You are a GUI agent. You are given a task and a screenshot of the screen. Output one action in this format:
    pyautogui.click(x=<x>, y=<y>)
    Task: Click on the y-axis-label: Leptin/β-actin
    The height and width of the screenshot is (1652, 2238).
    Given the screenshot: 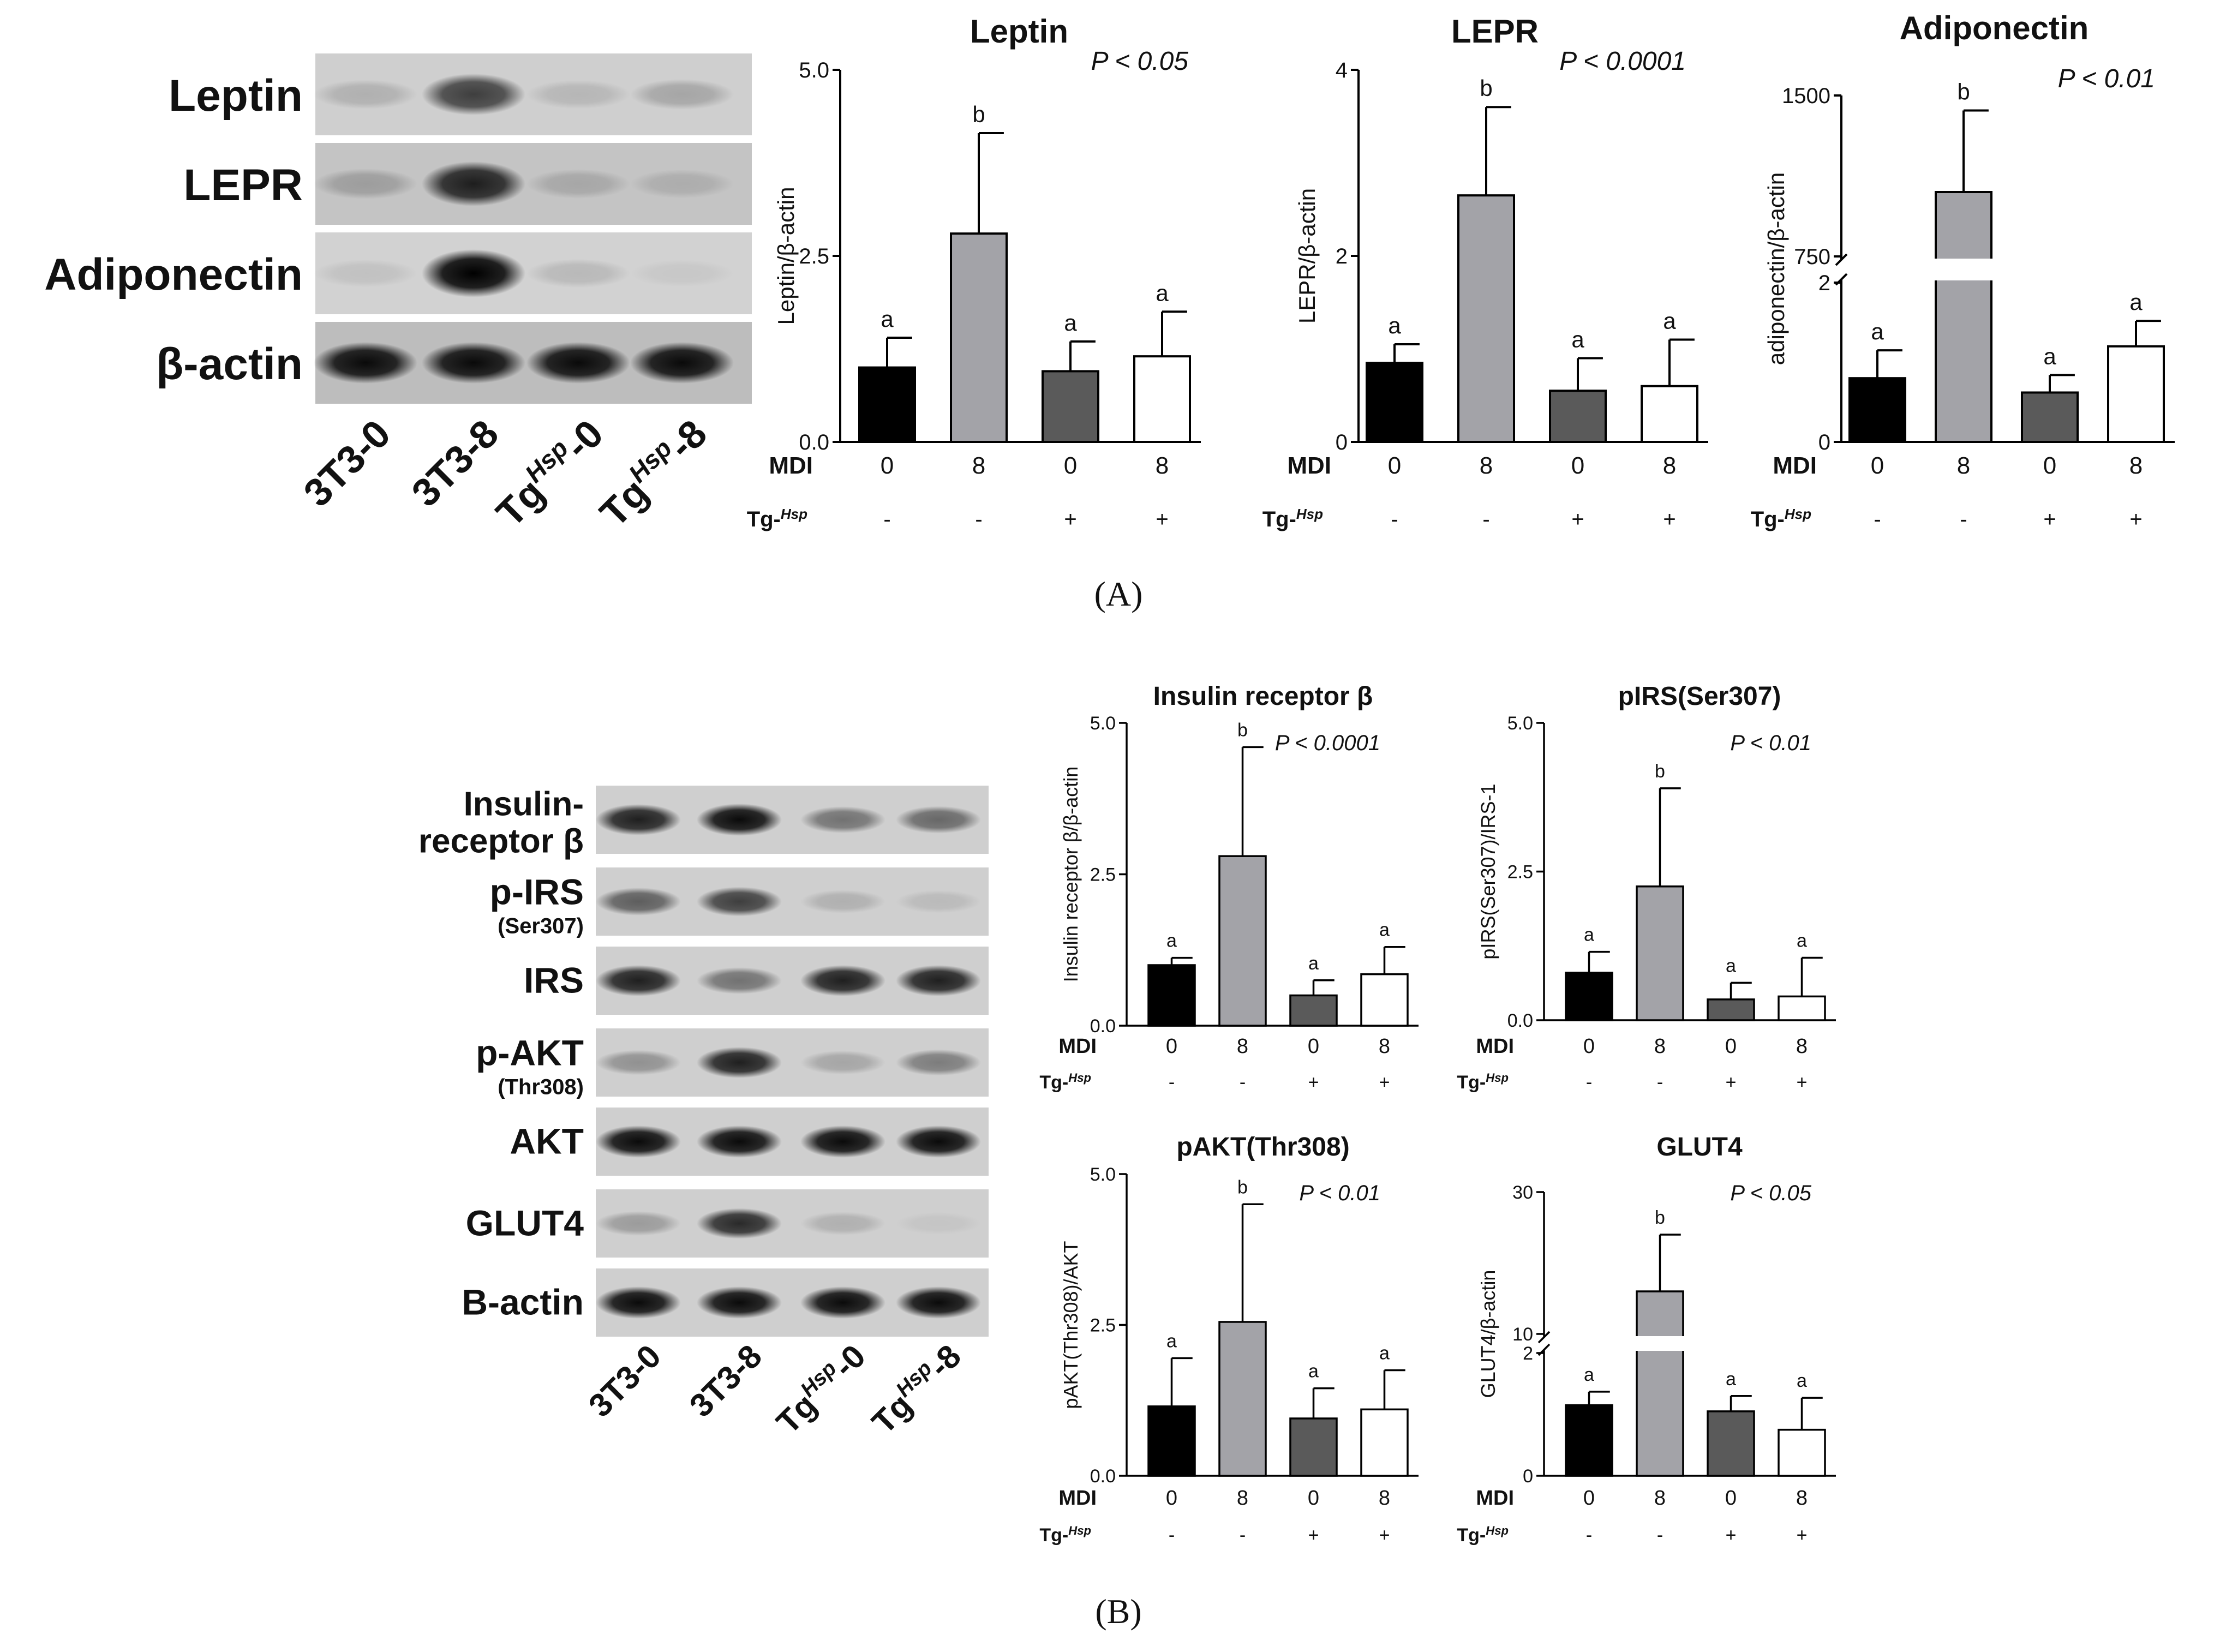 What is the action you would take?
    pyautogui.click(x=786, y=256)
    